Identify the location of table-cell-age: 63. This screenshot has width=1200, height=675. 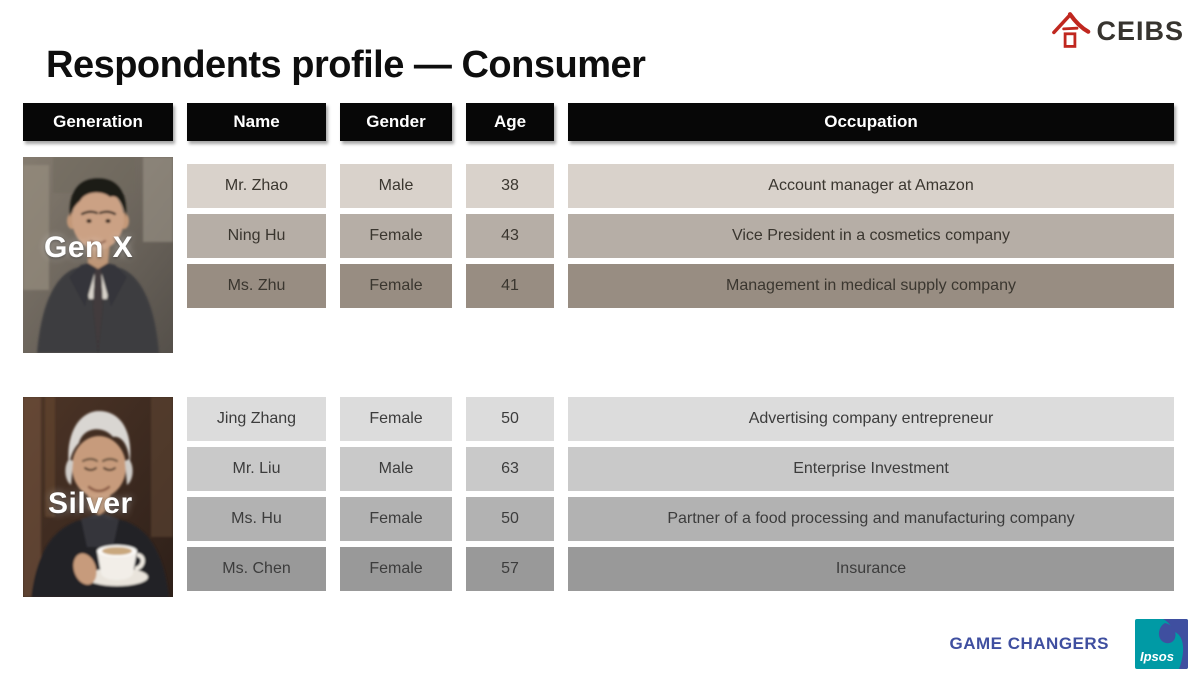
(510, 469).